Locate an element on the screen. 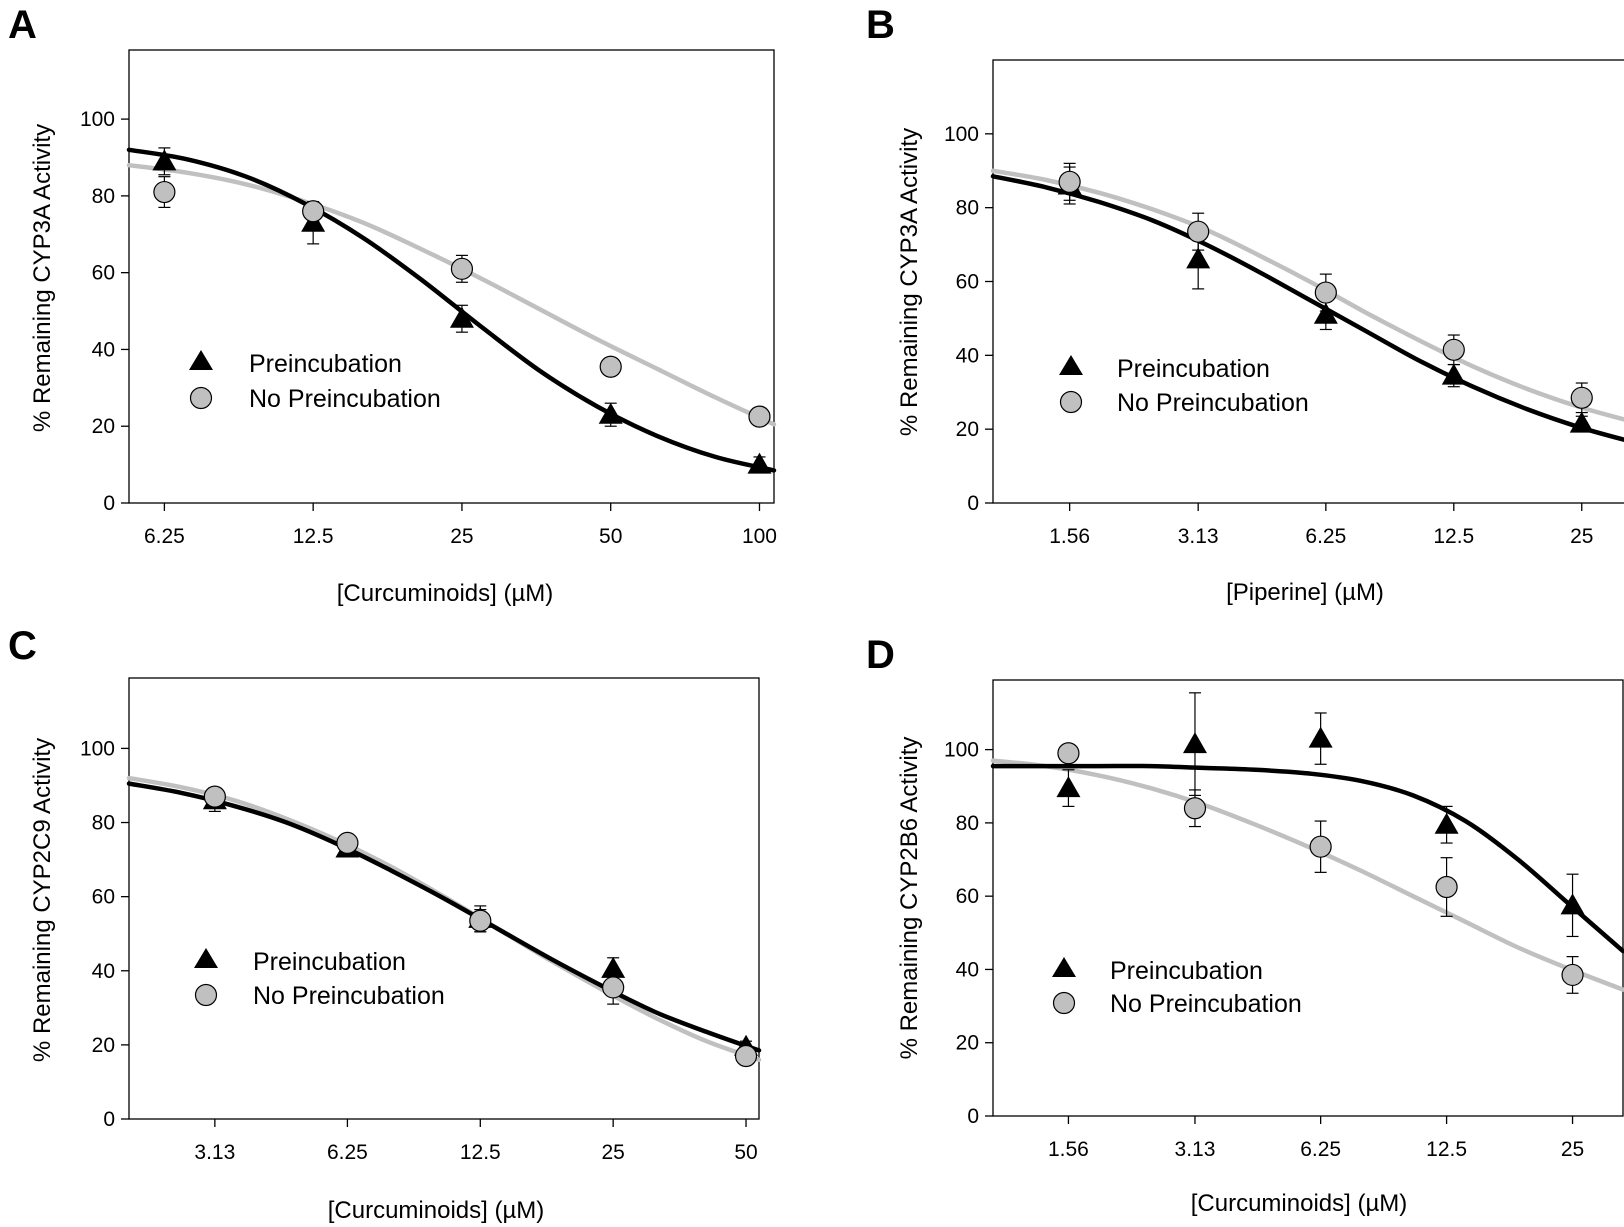 This screenshot has width=1624, height=1227. panel-c-y-tick-label: 0 is located at coordinates (109, 1119).